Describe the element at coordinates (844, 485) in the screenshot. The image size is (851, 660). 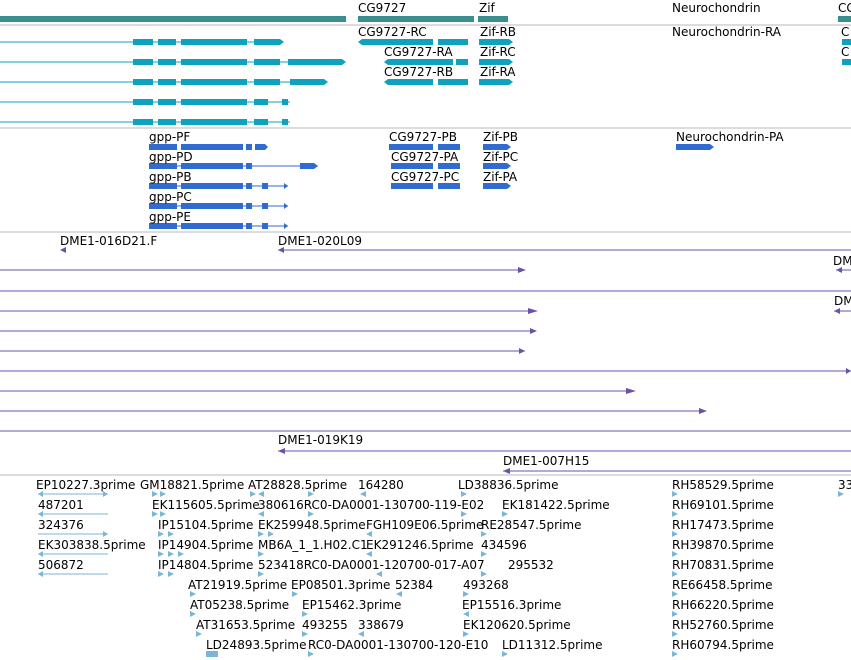
I see `est-label: 33` at that location.